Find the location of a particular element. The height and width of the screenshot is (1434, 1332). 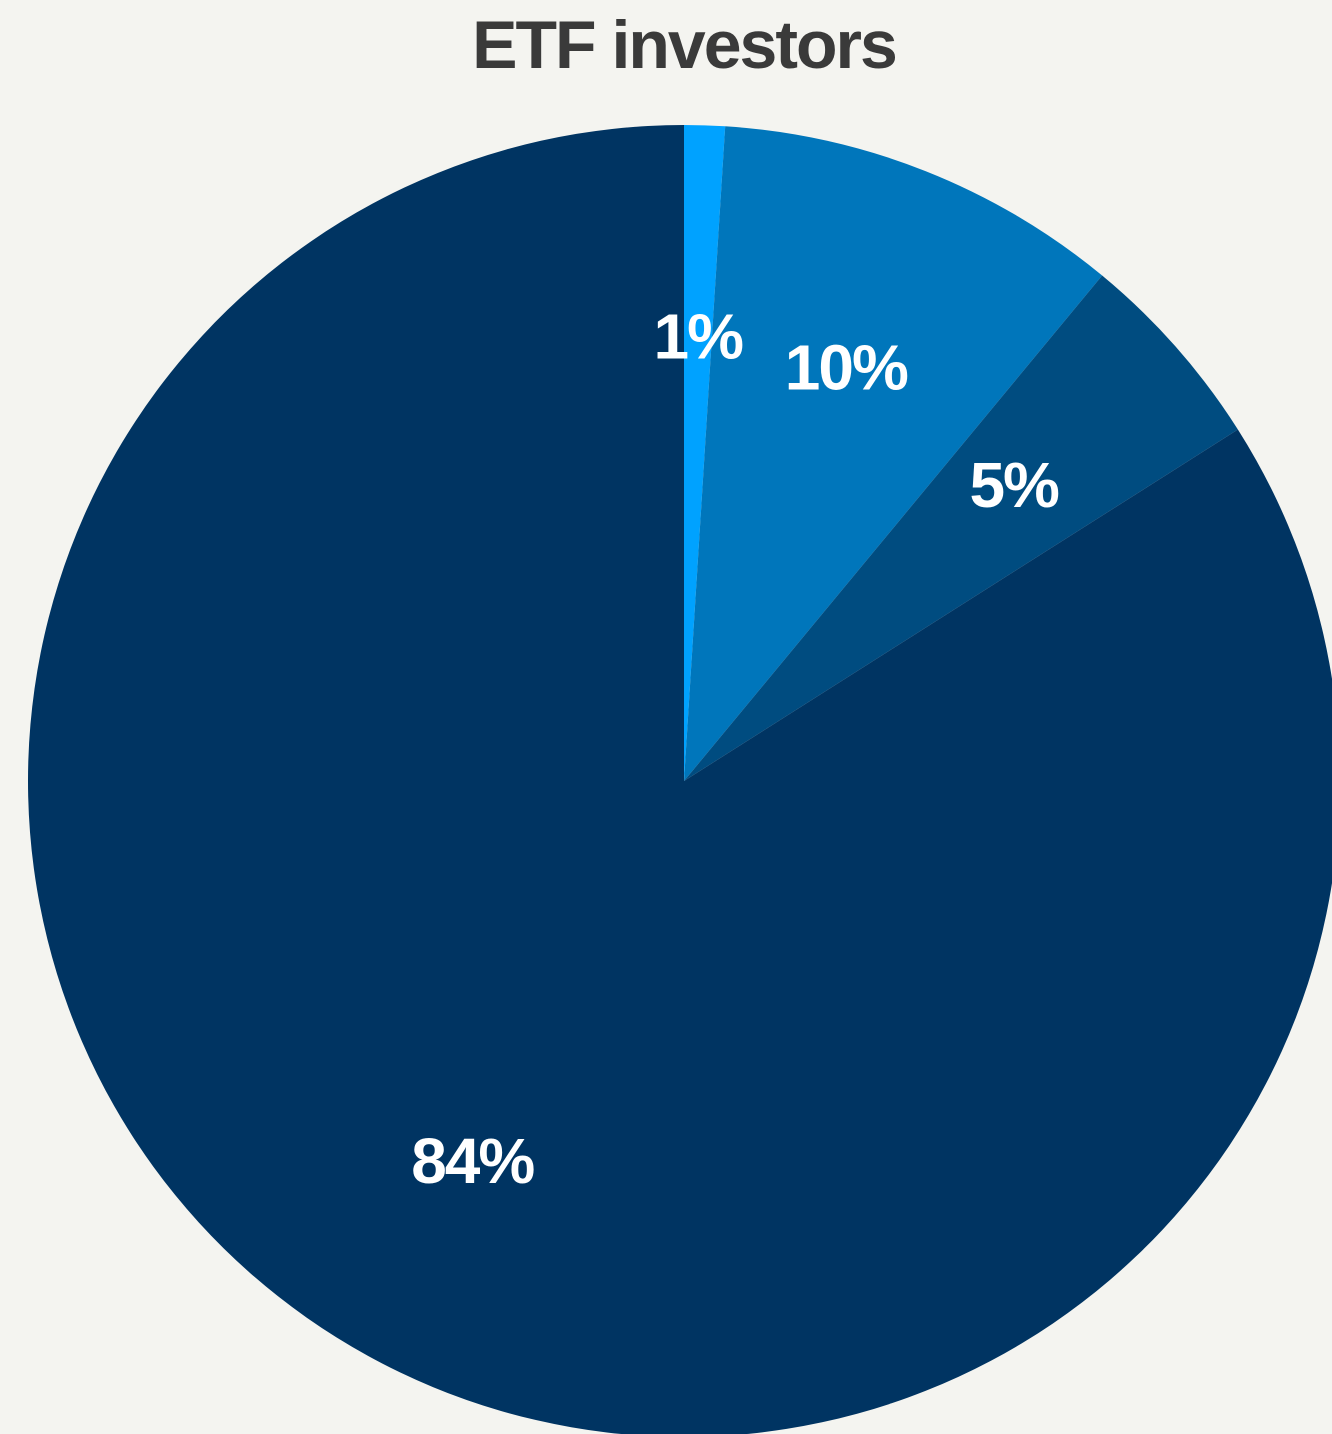

chart-title: ETF investors is located at coordinates (684, 45).